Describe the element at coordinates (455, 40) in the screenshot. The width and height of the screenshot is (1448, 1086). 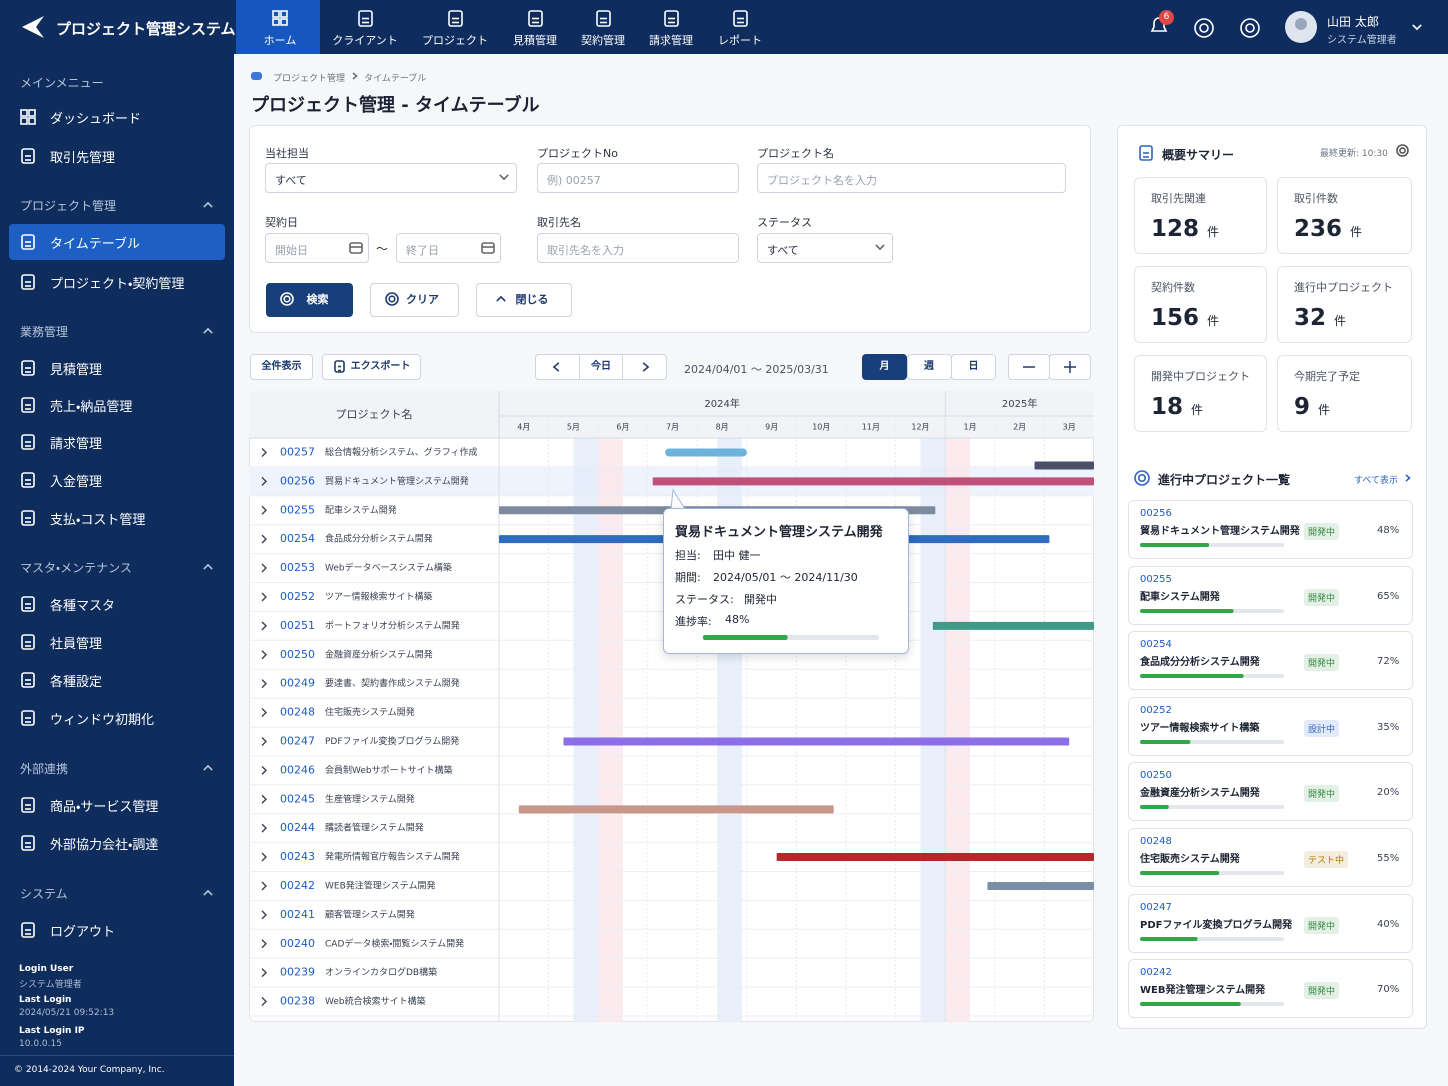
I see `nav-tab: プロジェクト` at that location.